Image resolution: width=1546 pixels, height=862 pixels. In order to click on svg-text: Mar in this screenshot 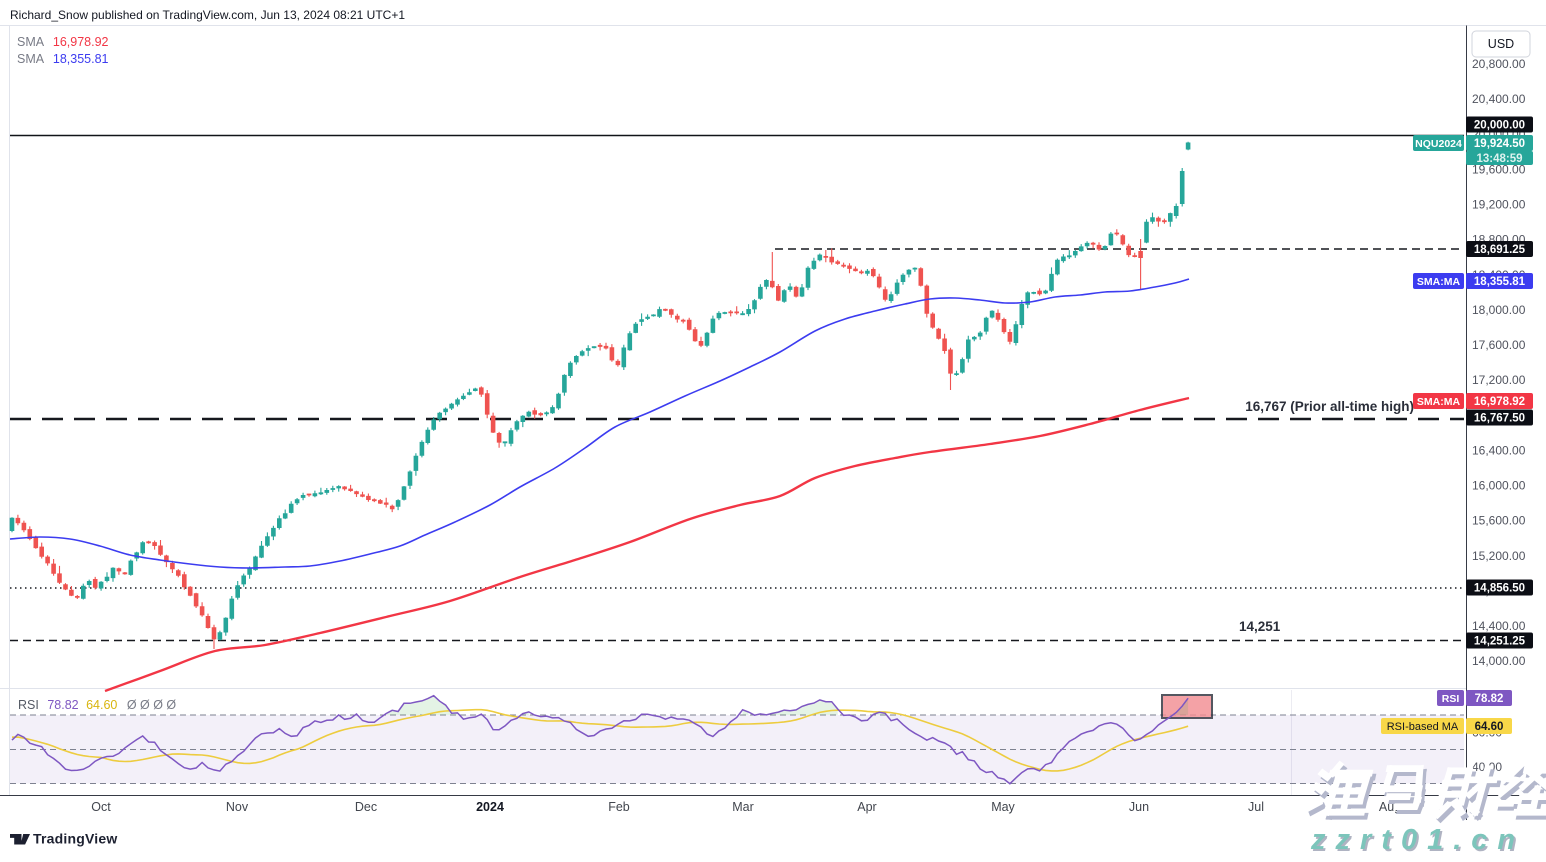, I will do `click(743, 807)`.